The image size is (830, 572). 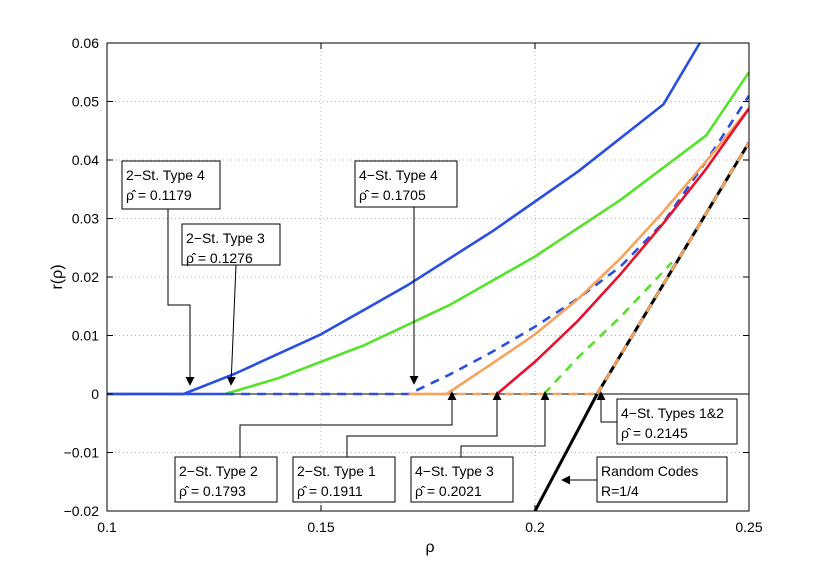 What do you see at coordinates (218, 471) in the screenshot?
I see `annotation-title: 2−St. Type 2` at bounding box center [218, 471].